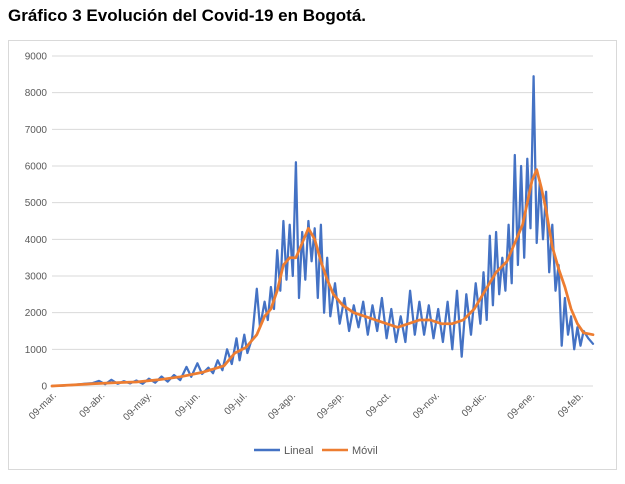 This screenshot has height=484, width=625. Describe the element at coordinates (474, 404) in the screenshot. I see `x-tick-label: 09-dic.` at that location.